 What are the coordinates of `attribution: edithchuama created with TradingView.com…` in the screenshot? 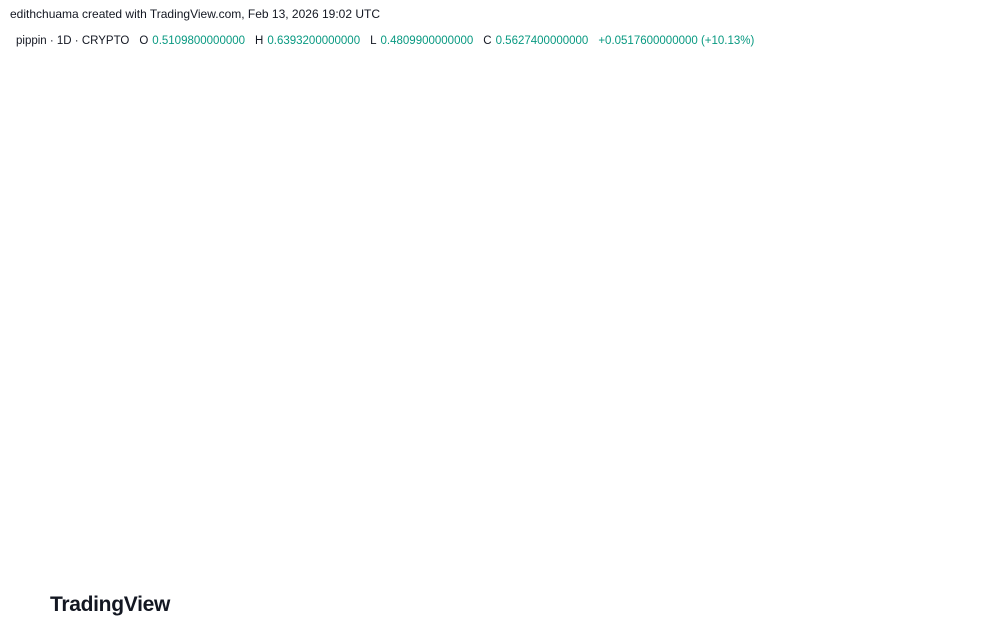 It's located at (195, 14).